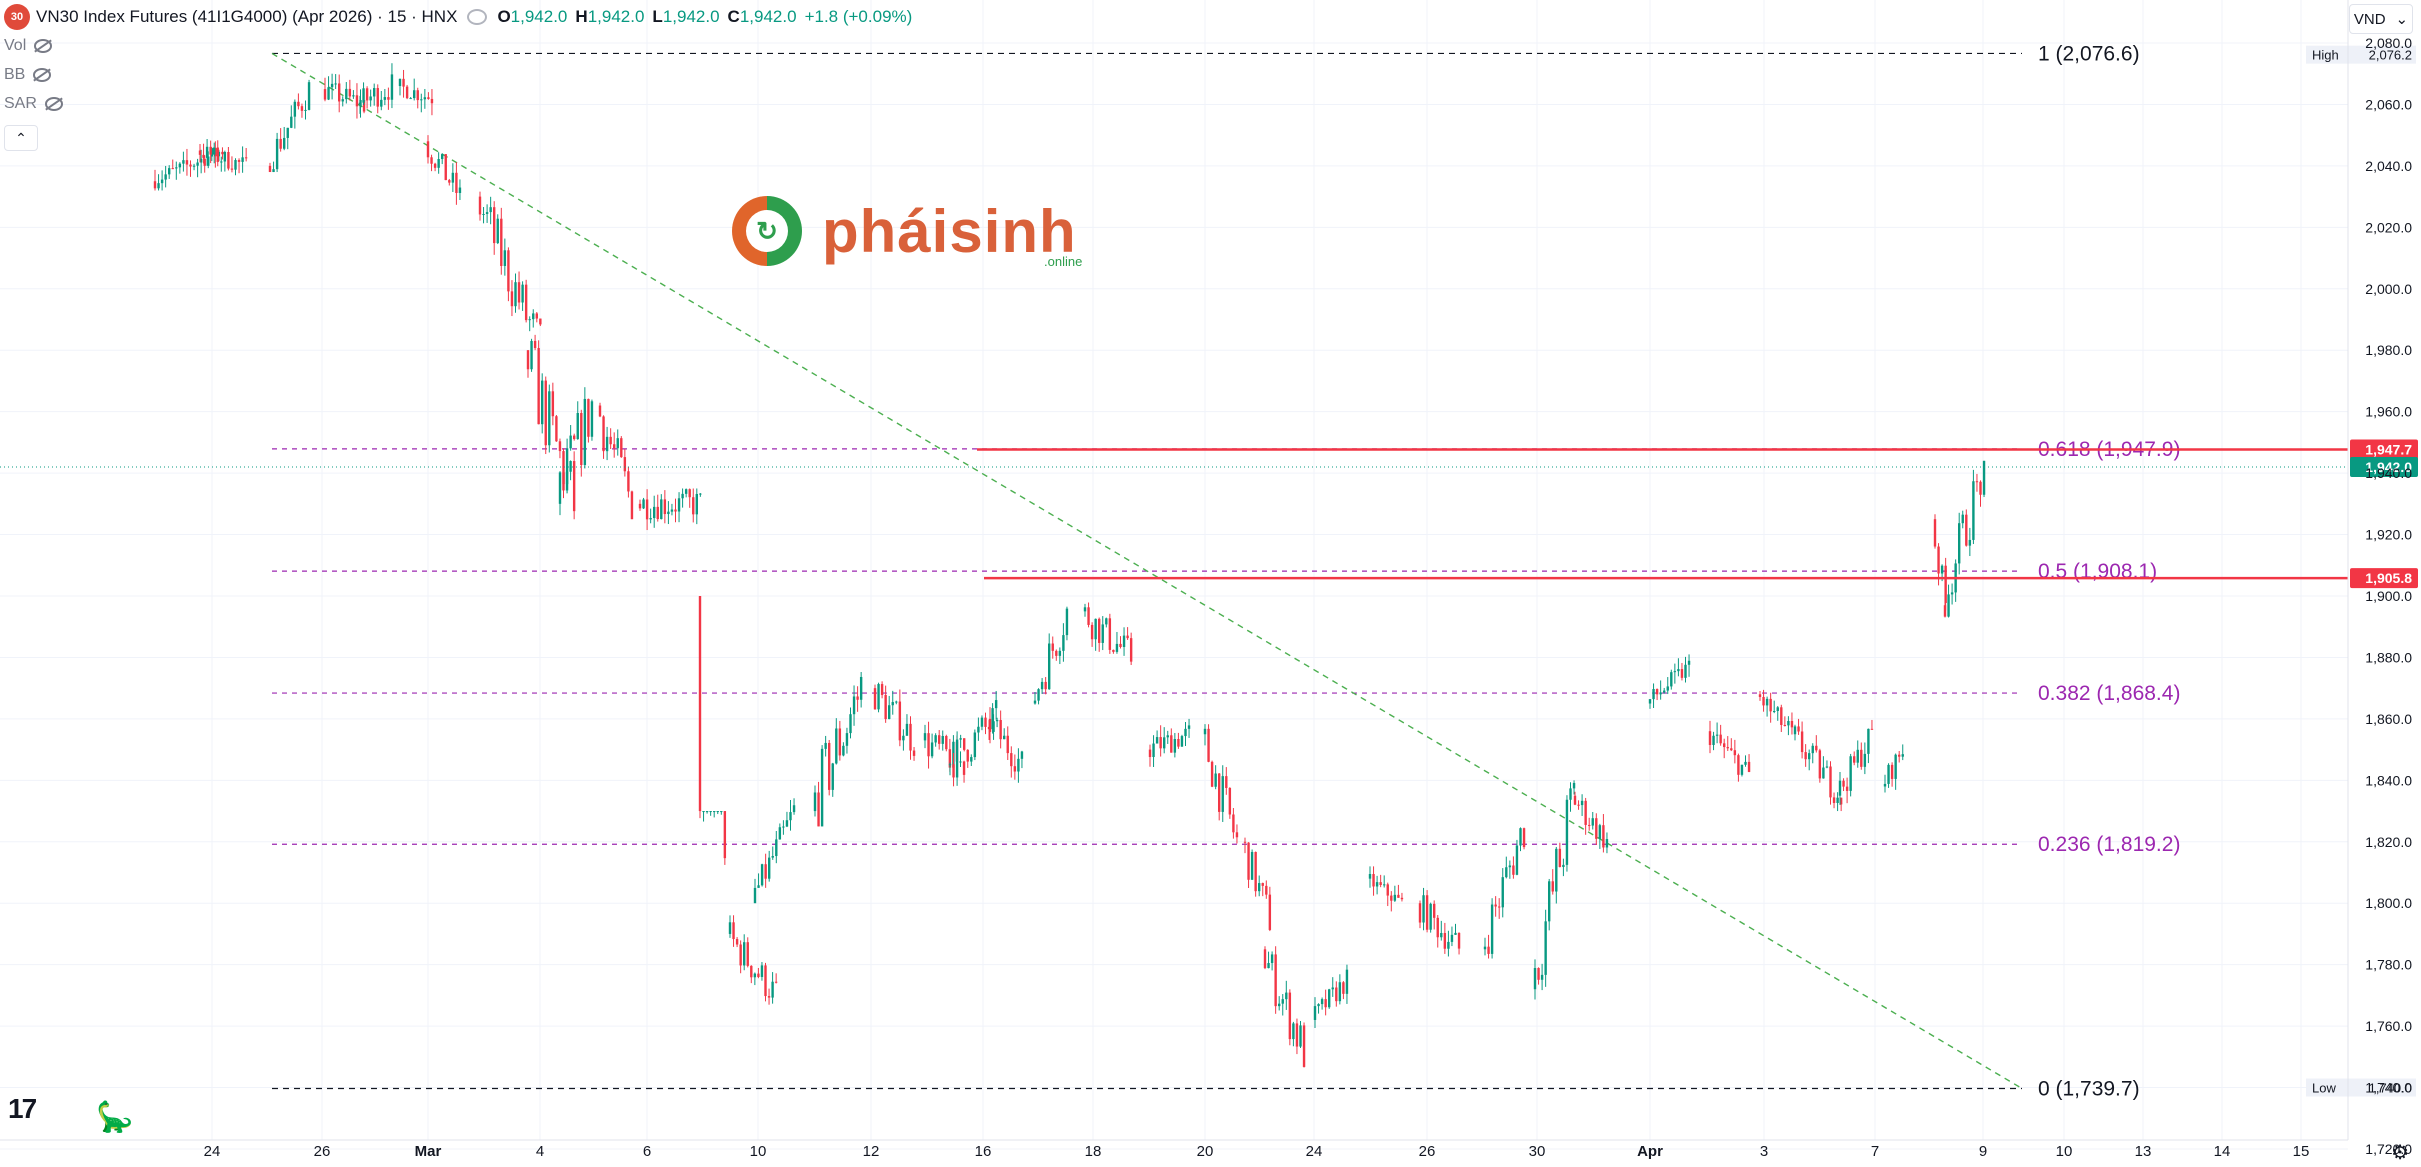  Describe the element at coordinates (1174, 1149) in the screenshot. I see `time-axis: 24 26 Mar 4 6 10 12 16 18 20 24 26 30 Apr 3 7 9 10 13 14 15` at that location.